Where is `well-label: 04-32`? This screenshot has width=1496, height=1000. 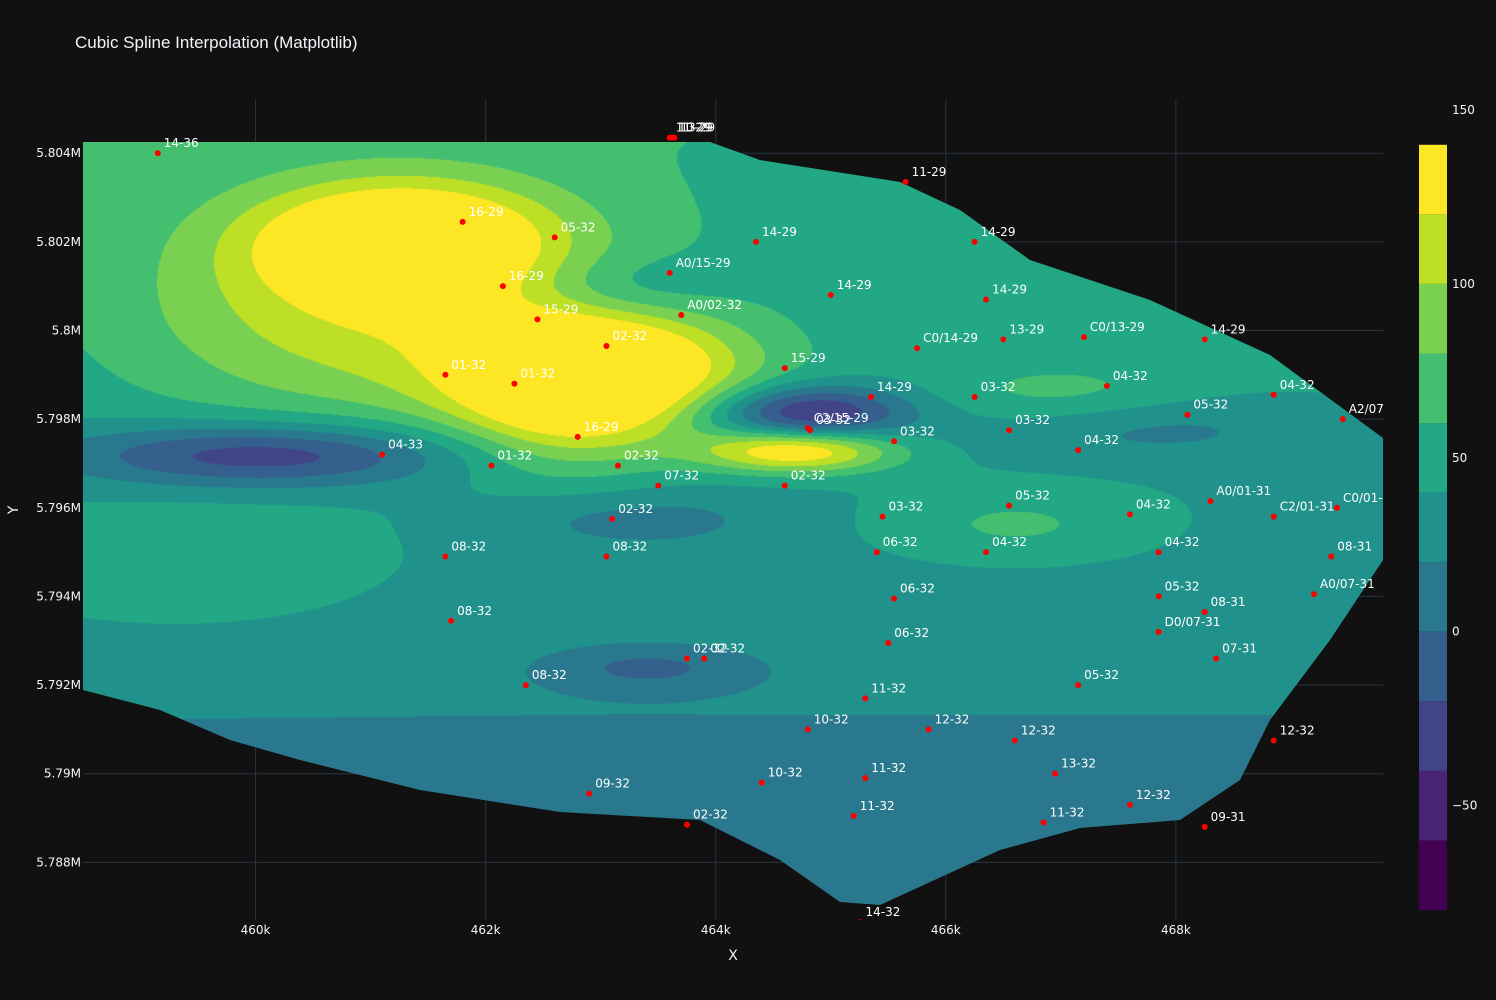
well-label: 04-32 is located at coordinates (1153, 504).